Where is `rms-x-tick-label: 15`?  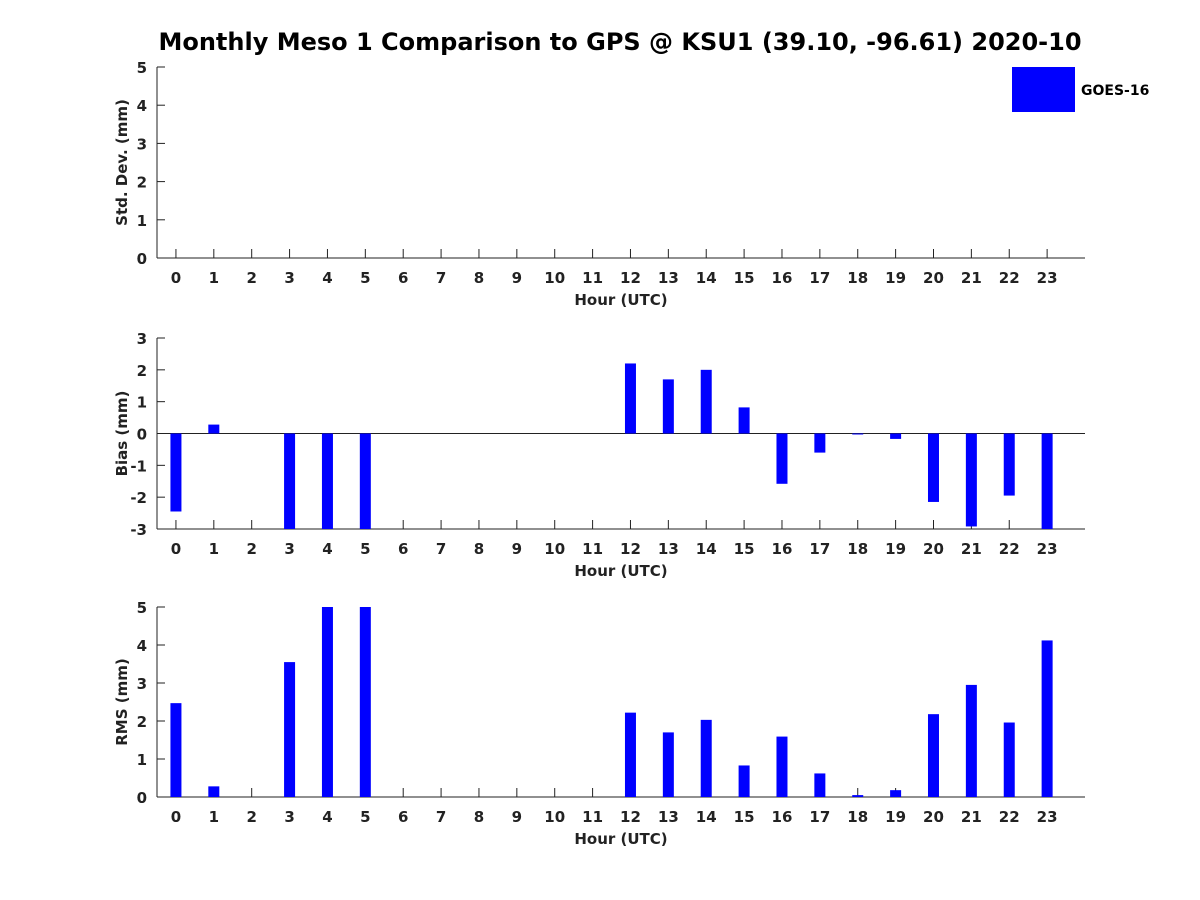
rms-x-tick-label: 15 is located at coordinates (744, 817).